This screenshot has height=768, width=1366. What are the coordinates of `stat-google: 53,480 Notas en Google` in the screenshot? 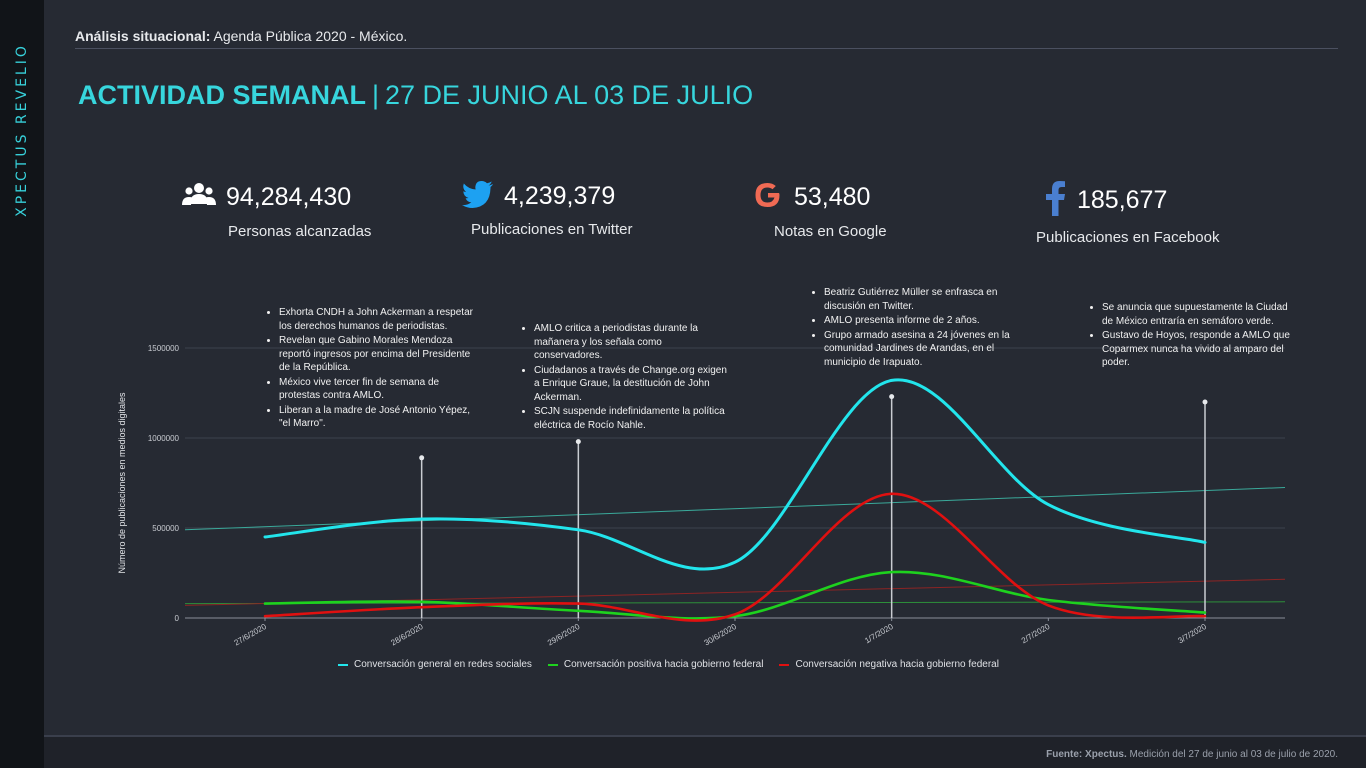 It's located at (819, 210).